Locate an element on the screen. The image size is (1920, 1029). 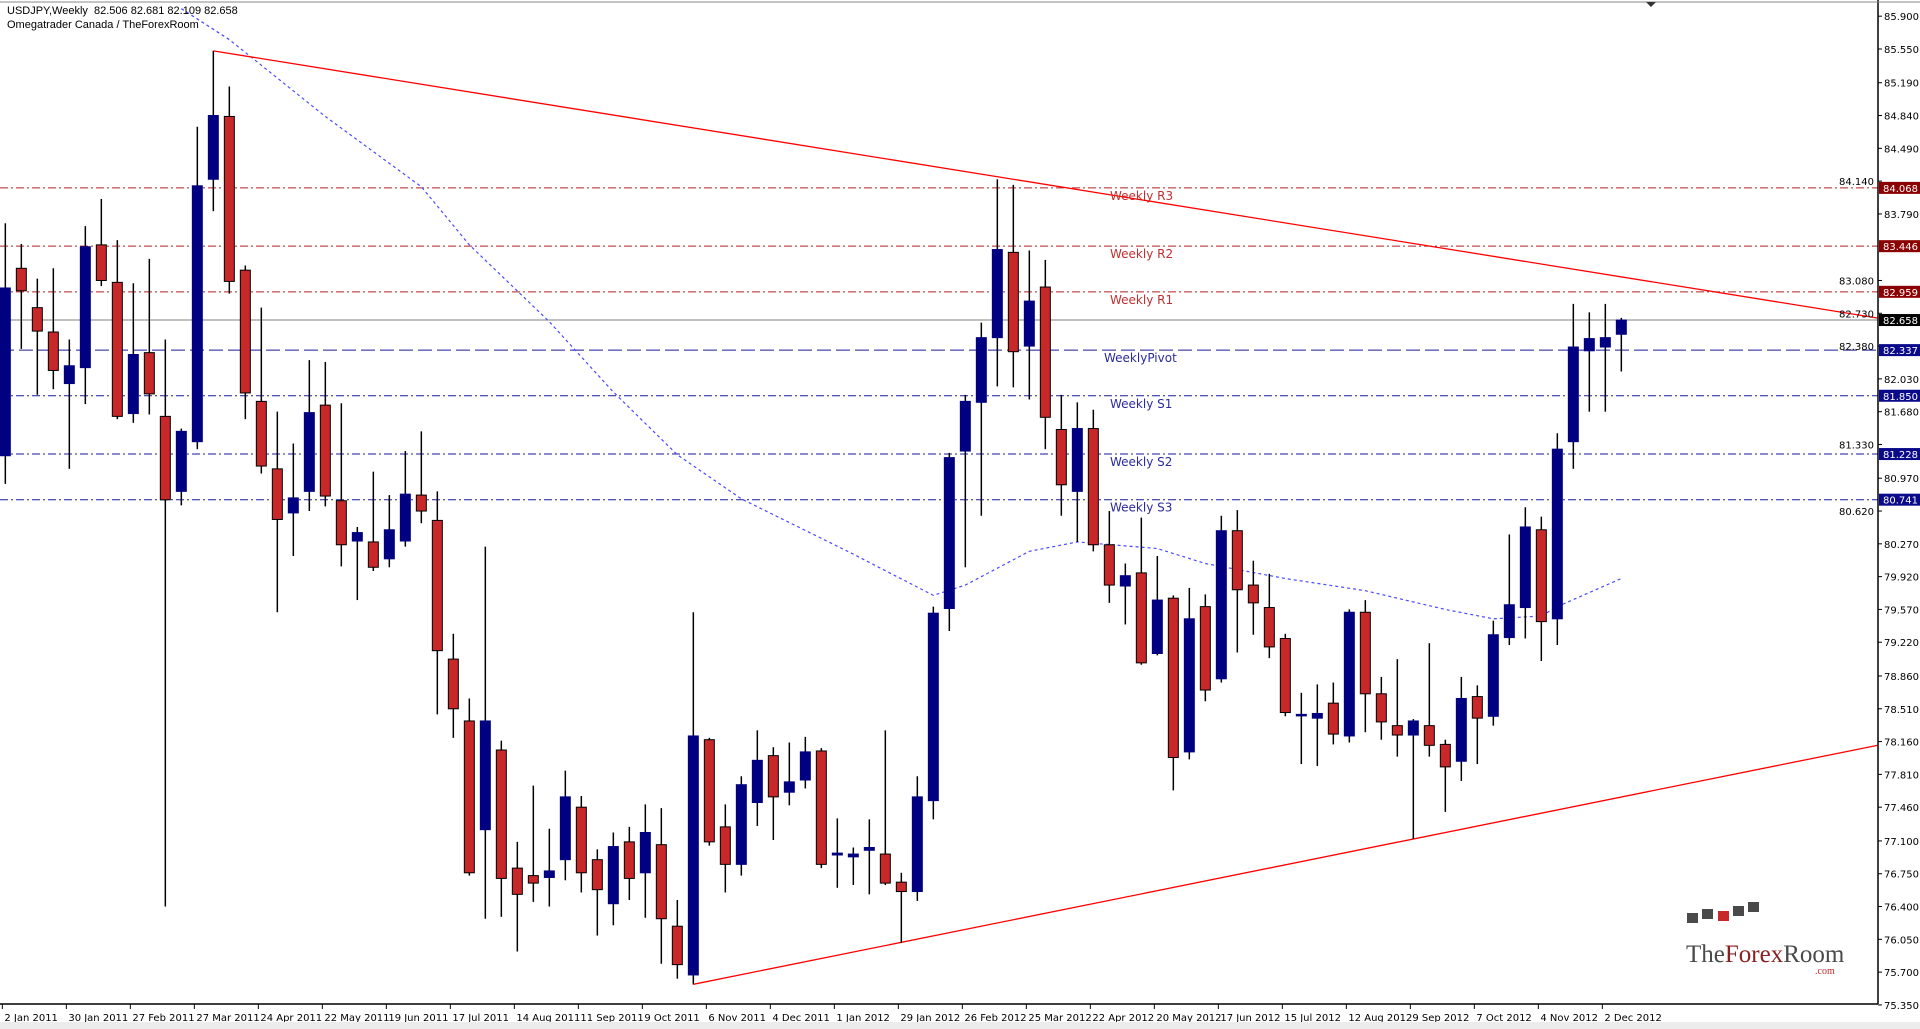
x-tick-label: 25 Mar 2012 is located at coordinates (1059, 1018).